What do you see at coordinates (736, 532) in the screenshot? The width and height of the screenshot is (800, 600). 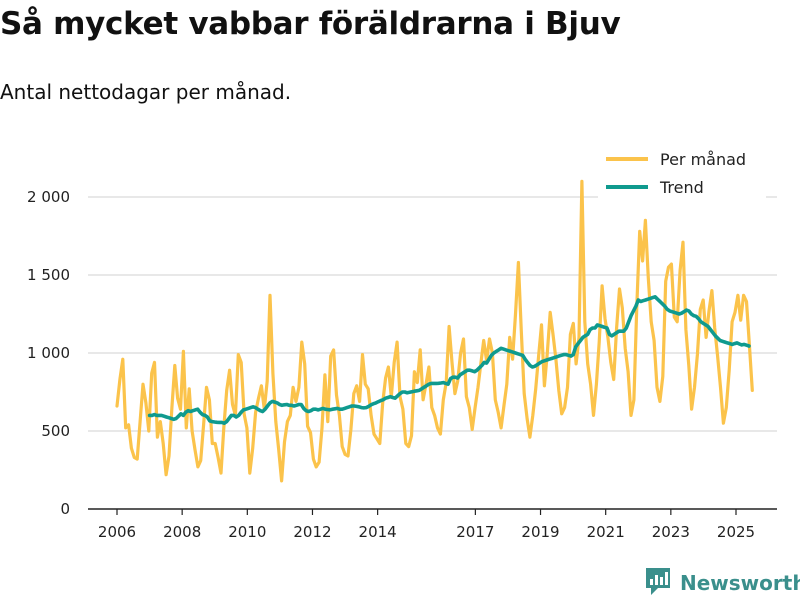 I see `x-tick-label: 2025` at bounding box center [736, 532].